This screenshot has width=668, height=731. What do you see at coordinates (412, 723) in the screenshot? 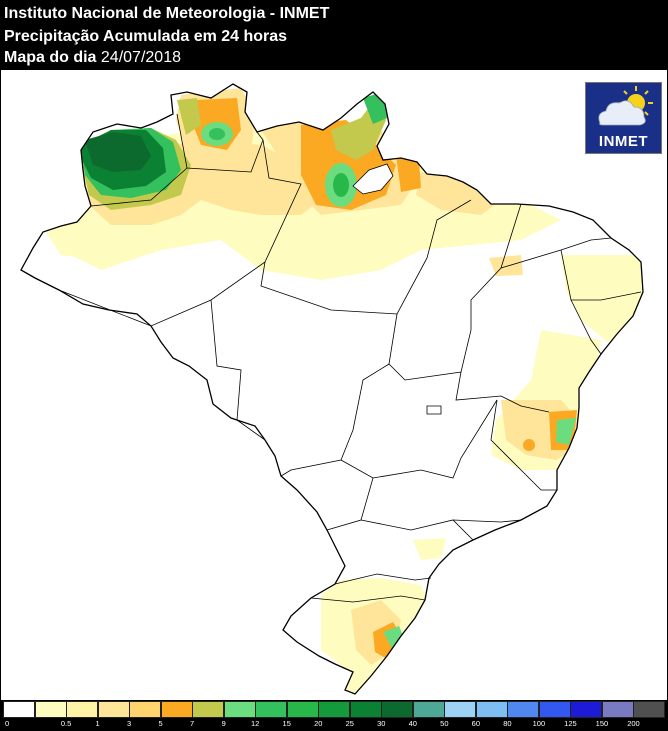
I see `legend-label: 40` at bounding box center [412, 723].